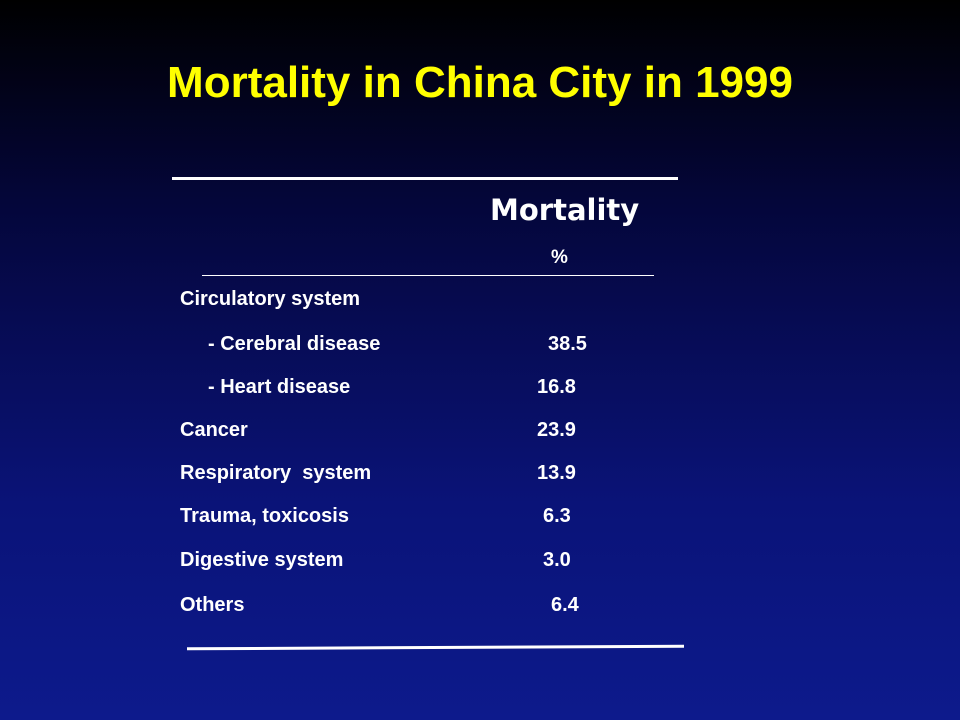  What do you see at coordinates (294, 344) in the screenshot?
I see `row-label: - Cerebral disease` at bounding box center [294, 344].